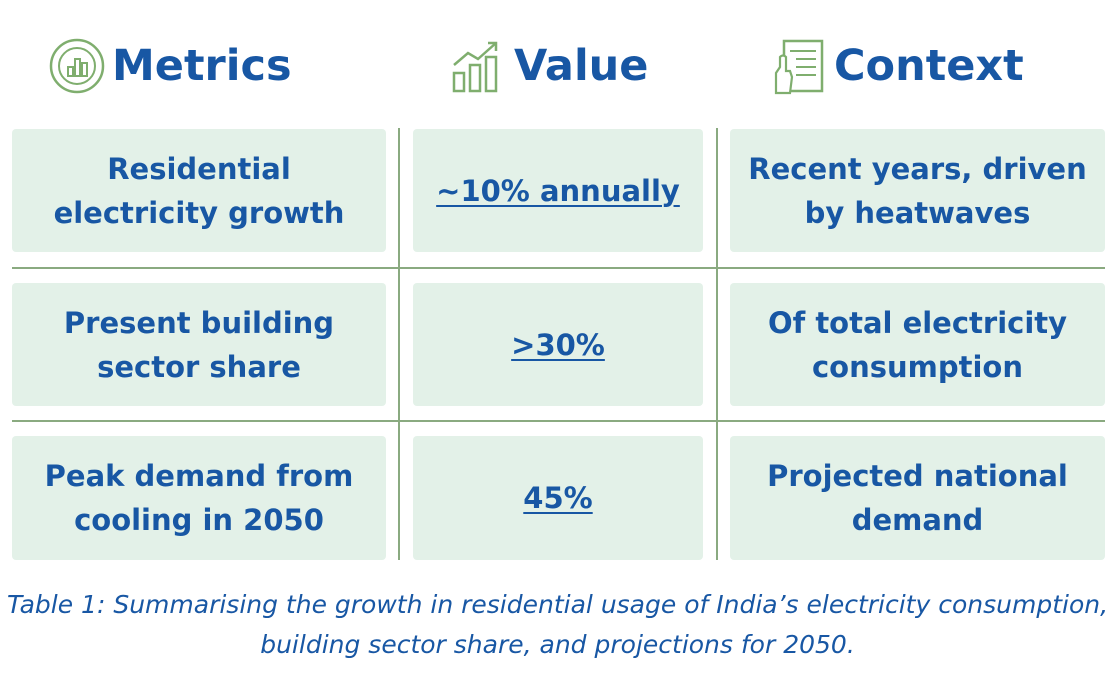 The width and height of the screenshot is (1115, 683). I want to click on table-cell-metric: Present building sector share, so click(199, 344).